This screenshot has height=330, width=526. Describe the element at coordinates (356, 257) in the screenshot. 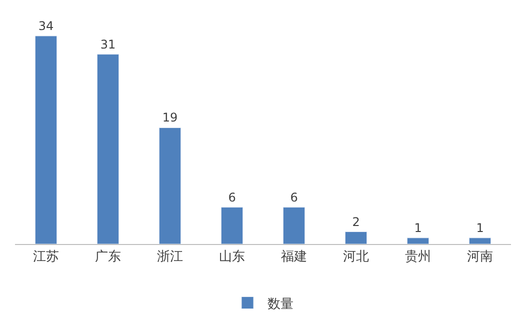

I see `x-tick-label: 河北` at that location.